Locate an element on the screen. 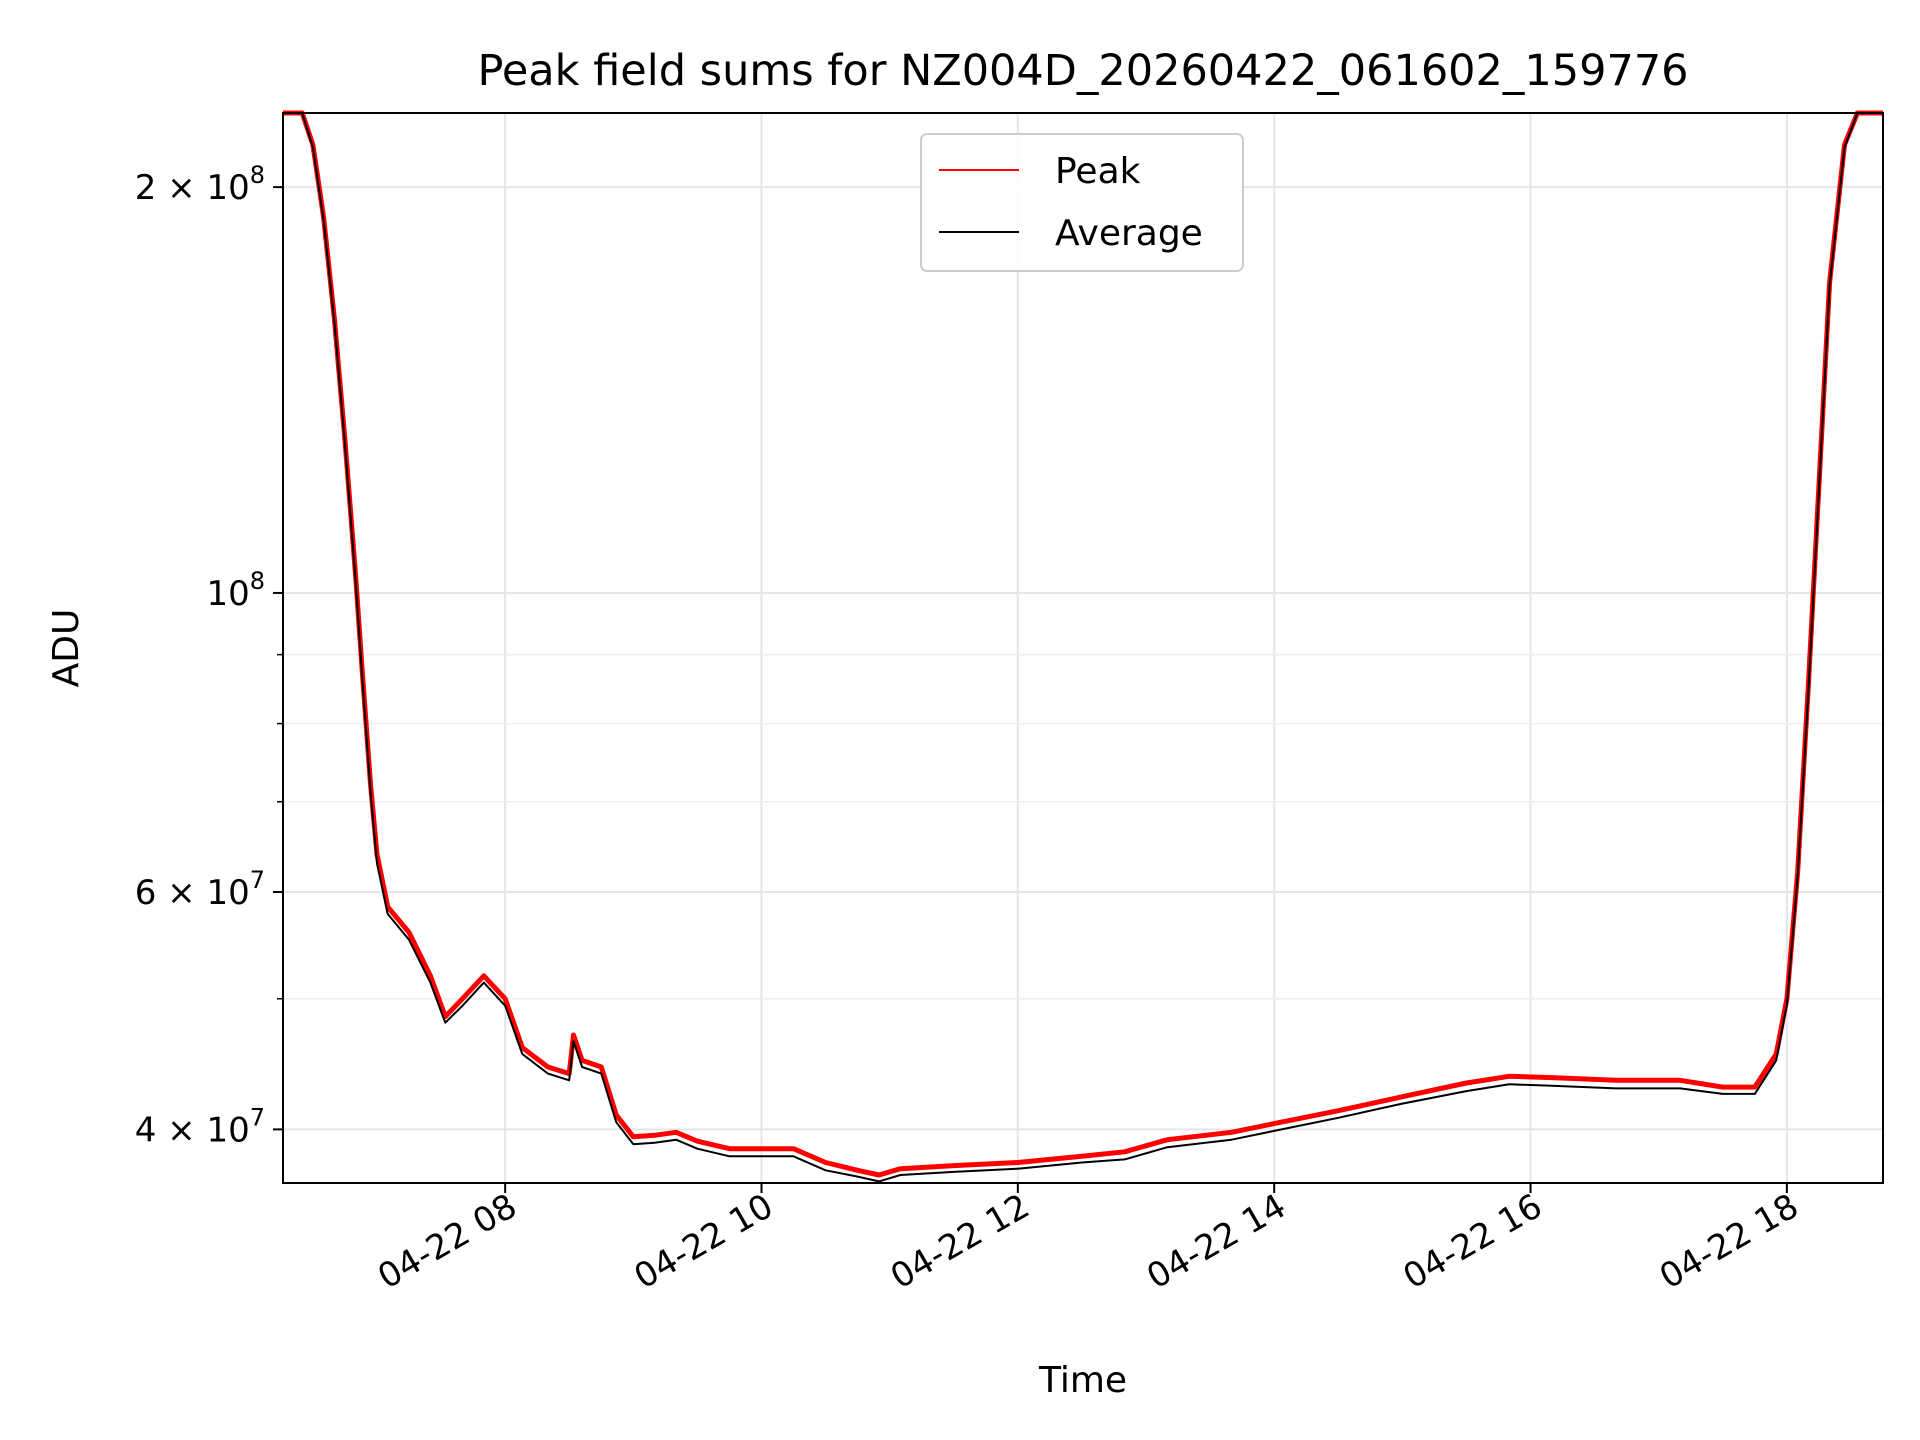 Image resolution: width=1920 pixels, height=1440 pixels. y-tick-label: 108 is located at coordinates (235, 590).